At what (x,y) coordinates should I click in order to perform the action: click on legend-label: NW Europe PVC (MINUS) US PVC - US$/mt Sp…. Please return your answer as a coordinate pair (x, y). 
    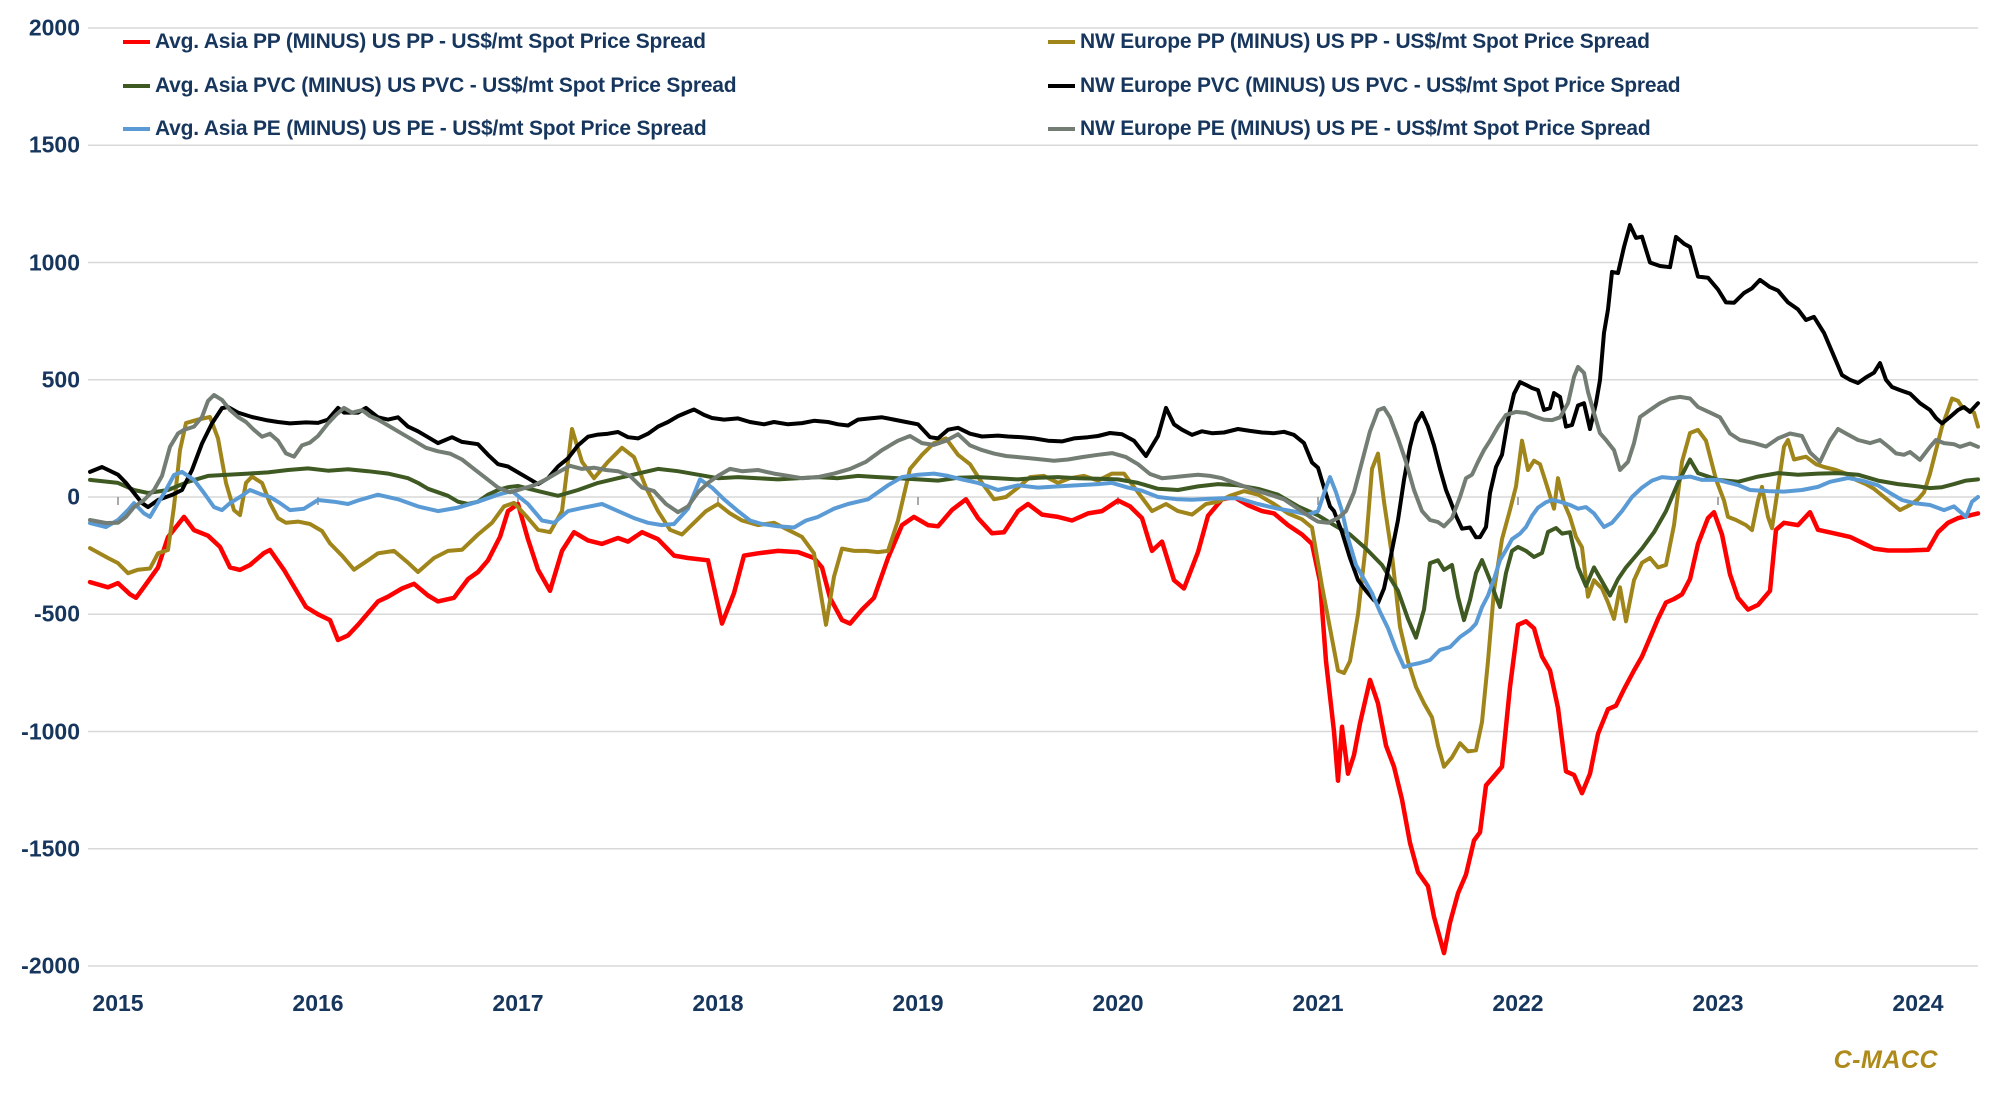
    Looking at the image, I should click on (1380, 85).